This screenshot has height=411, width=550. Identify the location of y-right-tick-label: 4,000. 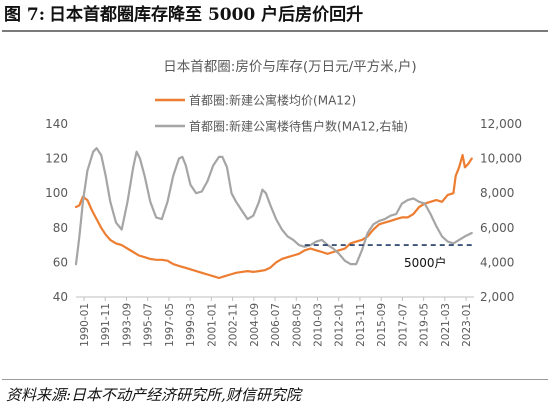
(497, 262).